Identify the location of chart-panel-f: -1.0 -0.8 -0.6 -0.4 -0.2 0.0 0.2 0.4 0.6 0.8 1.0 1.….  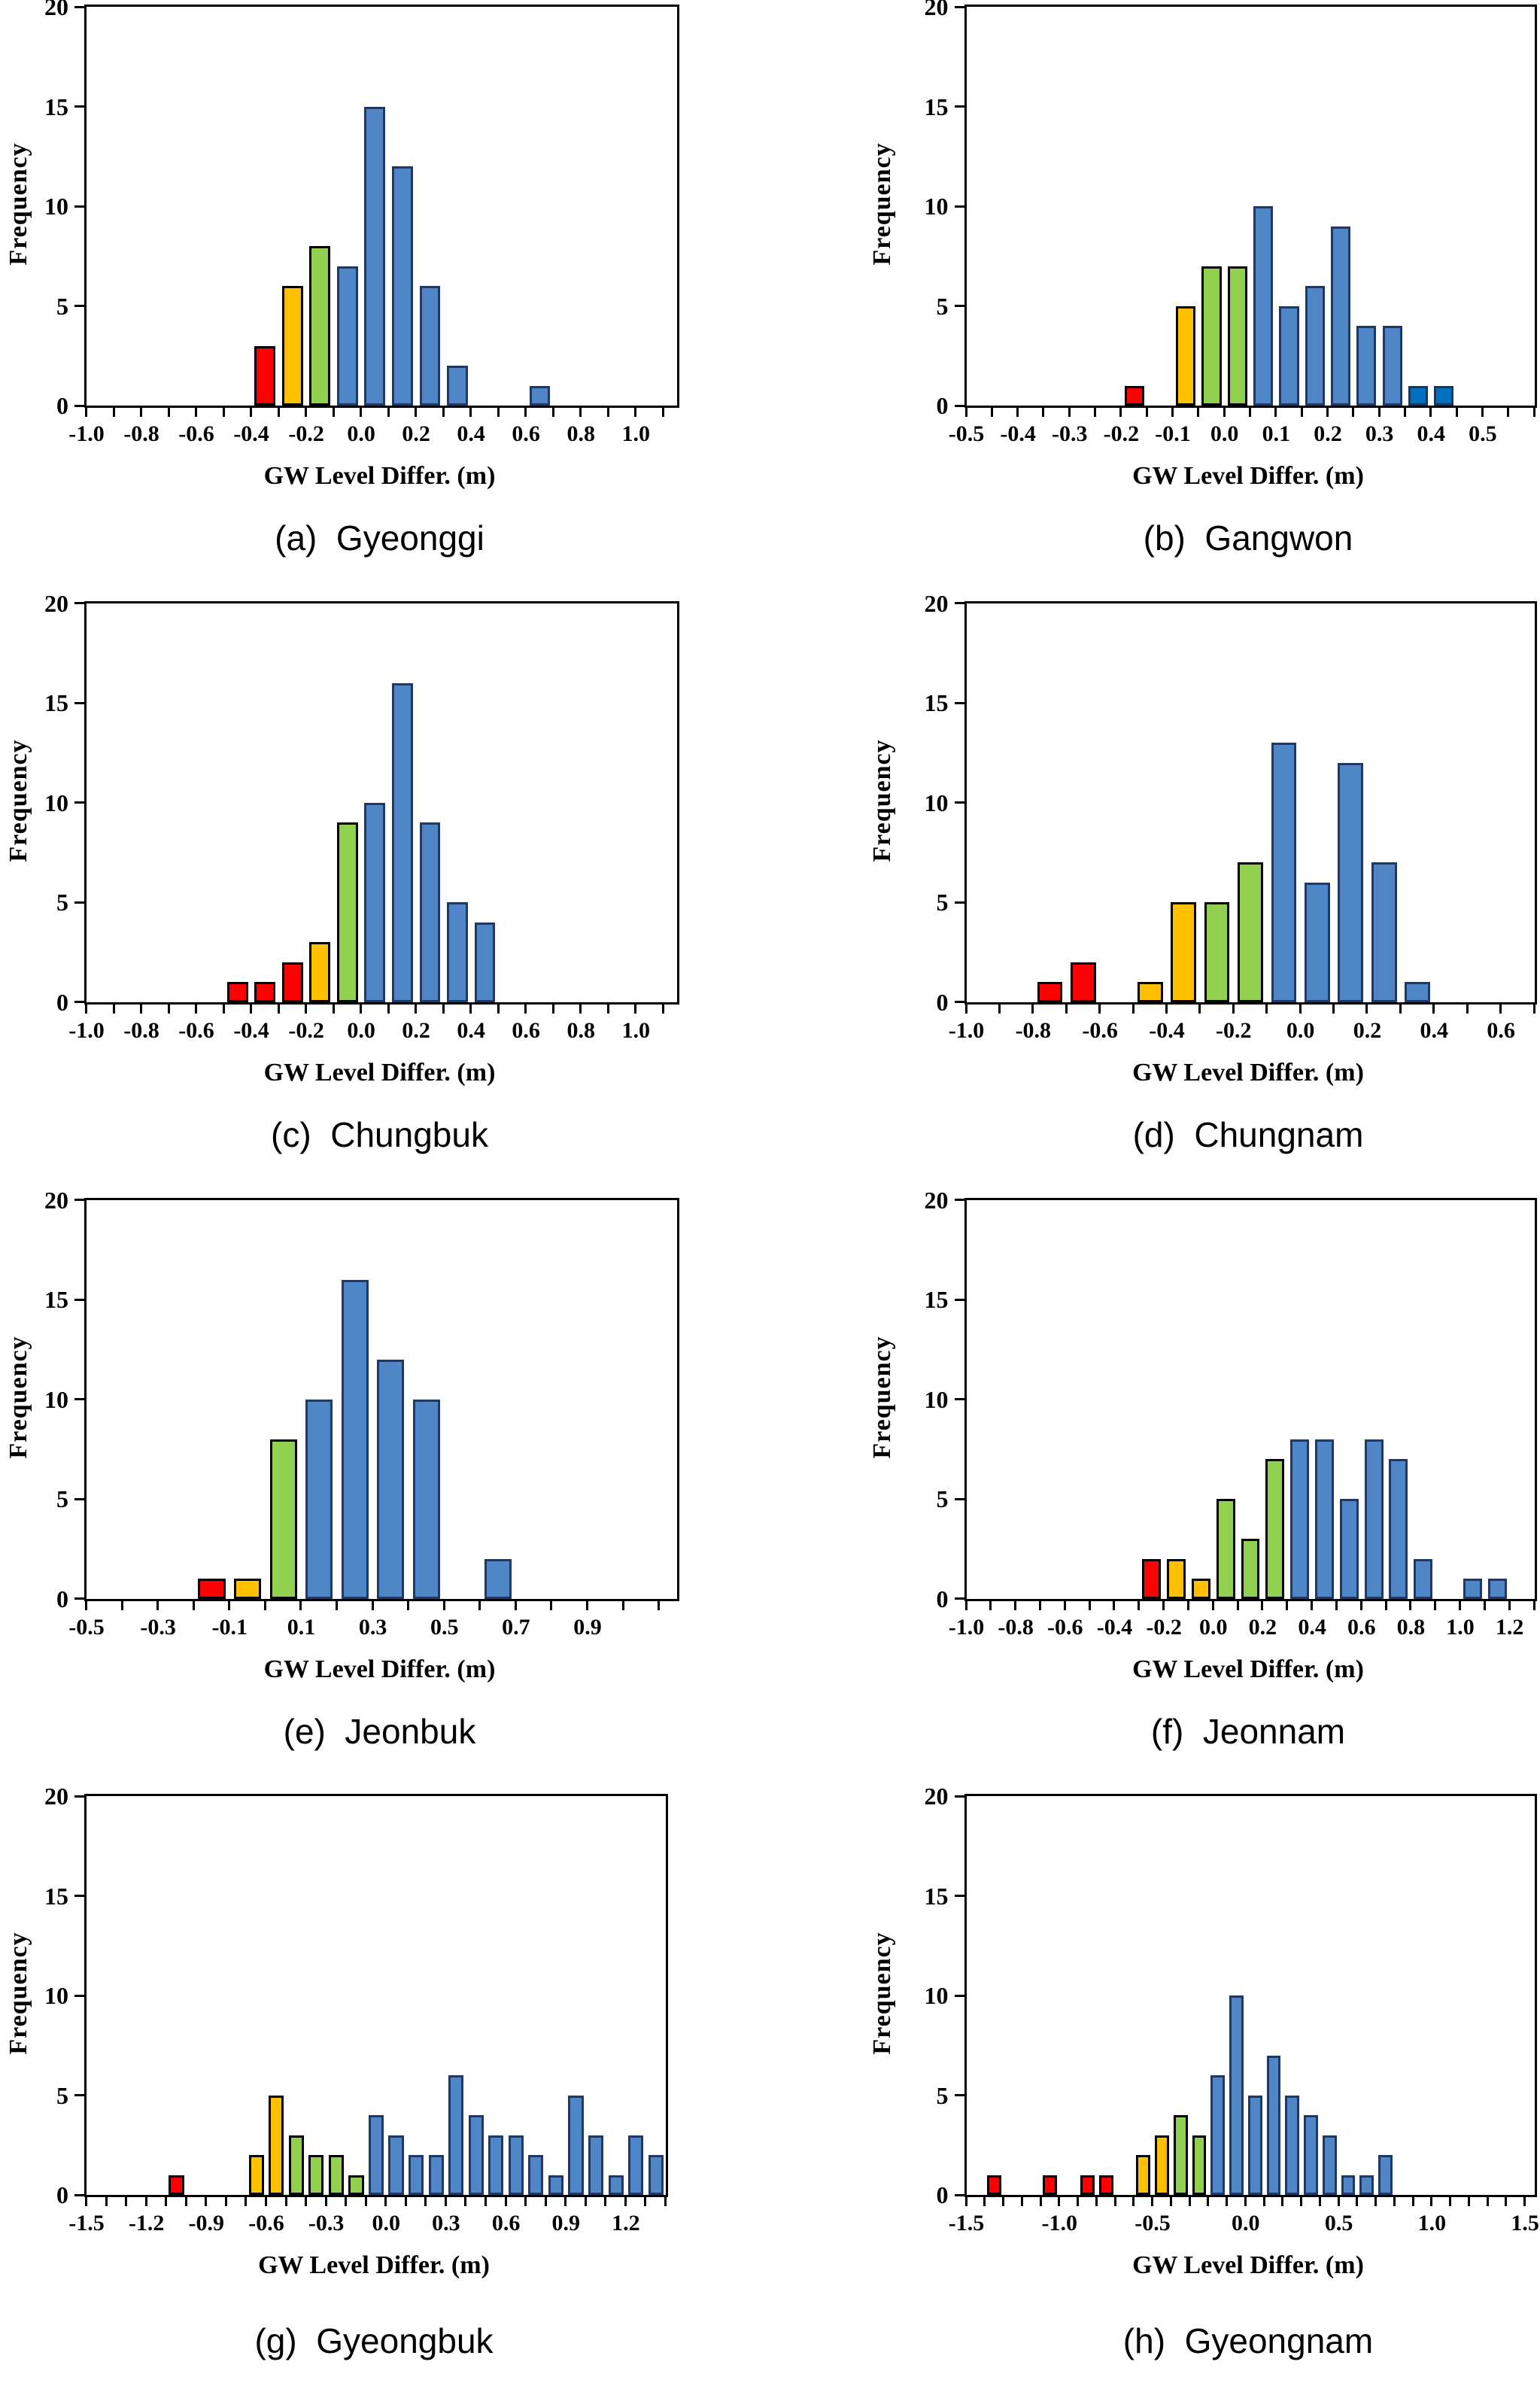
(1155, 1488).